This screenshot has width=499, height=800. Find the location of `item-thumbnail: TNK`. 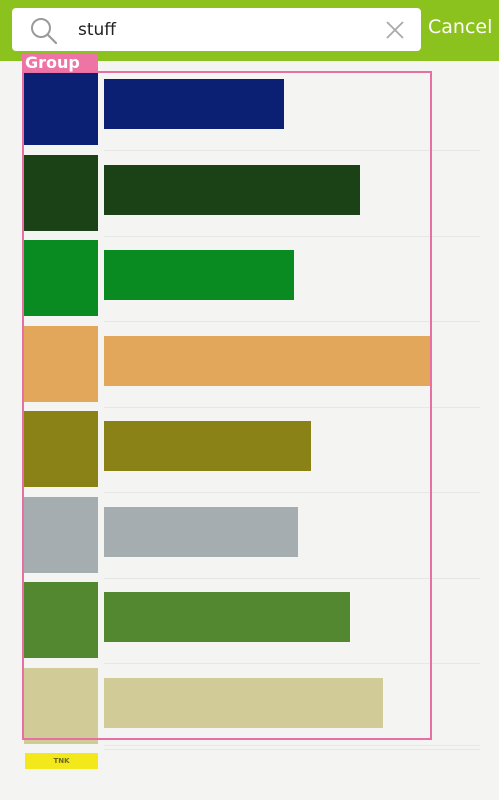

item-thumbnail: TNK is located at coordinates (61, 761).